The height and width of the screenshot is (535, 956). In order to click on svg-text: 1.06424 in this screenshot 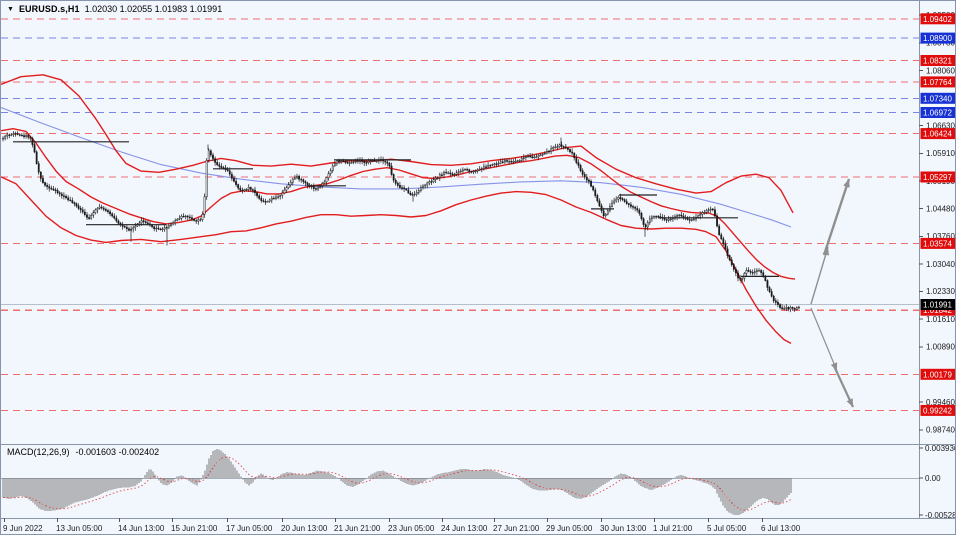, I will do `click(937, 134)`.